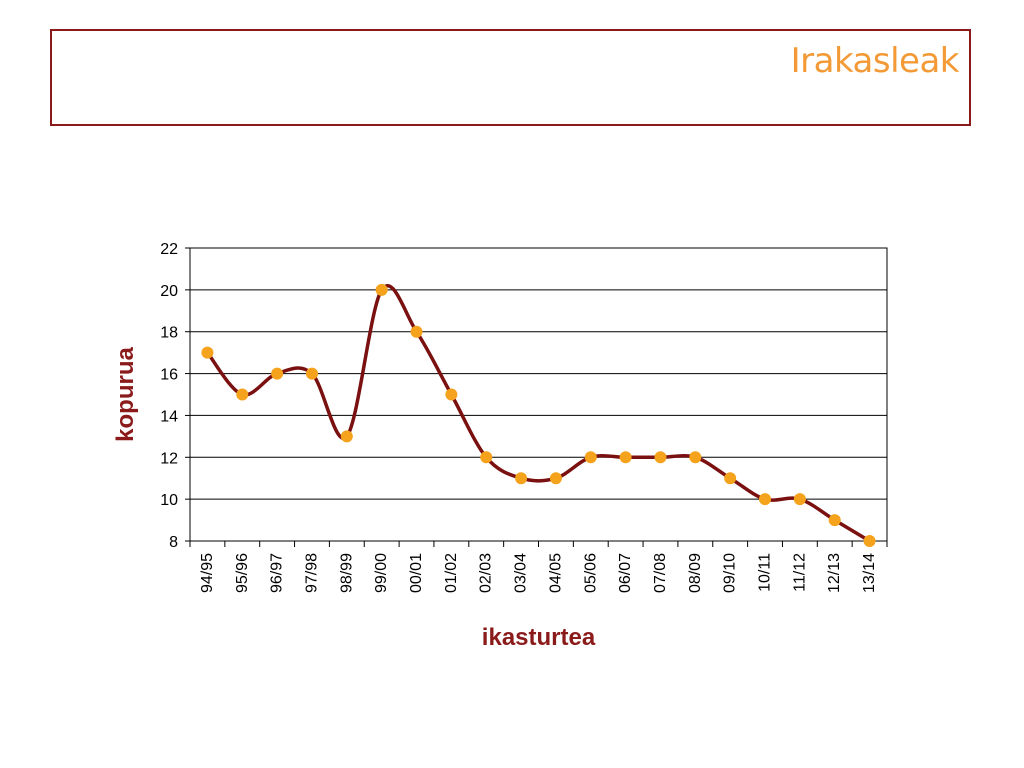 The height and width of the screenshot is (768, 1024). Describe the element at coordinates (486, 573) in the screenshot. I see `x-tick-label: 02/03` at that location.